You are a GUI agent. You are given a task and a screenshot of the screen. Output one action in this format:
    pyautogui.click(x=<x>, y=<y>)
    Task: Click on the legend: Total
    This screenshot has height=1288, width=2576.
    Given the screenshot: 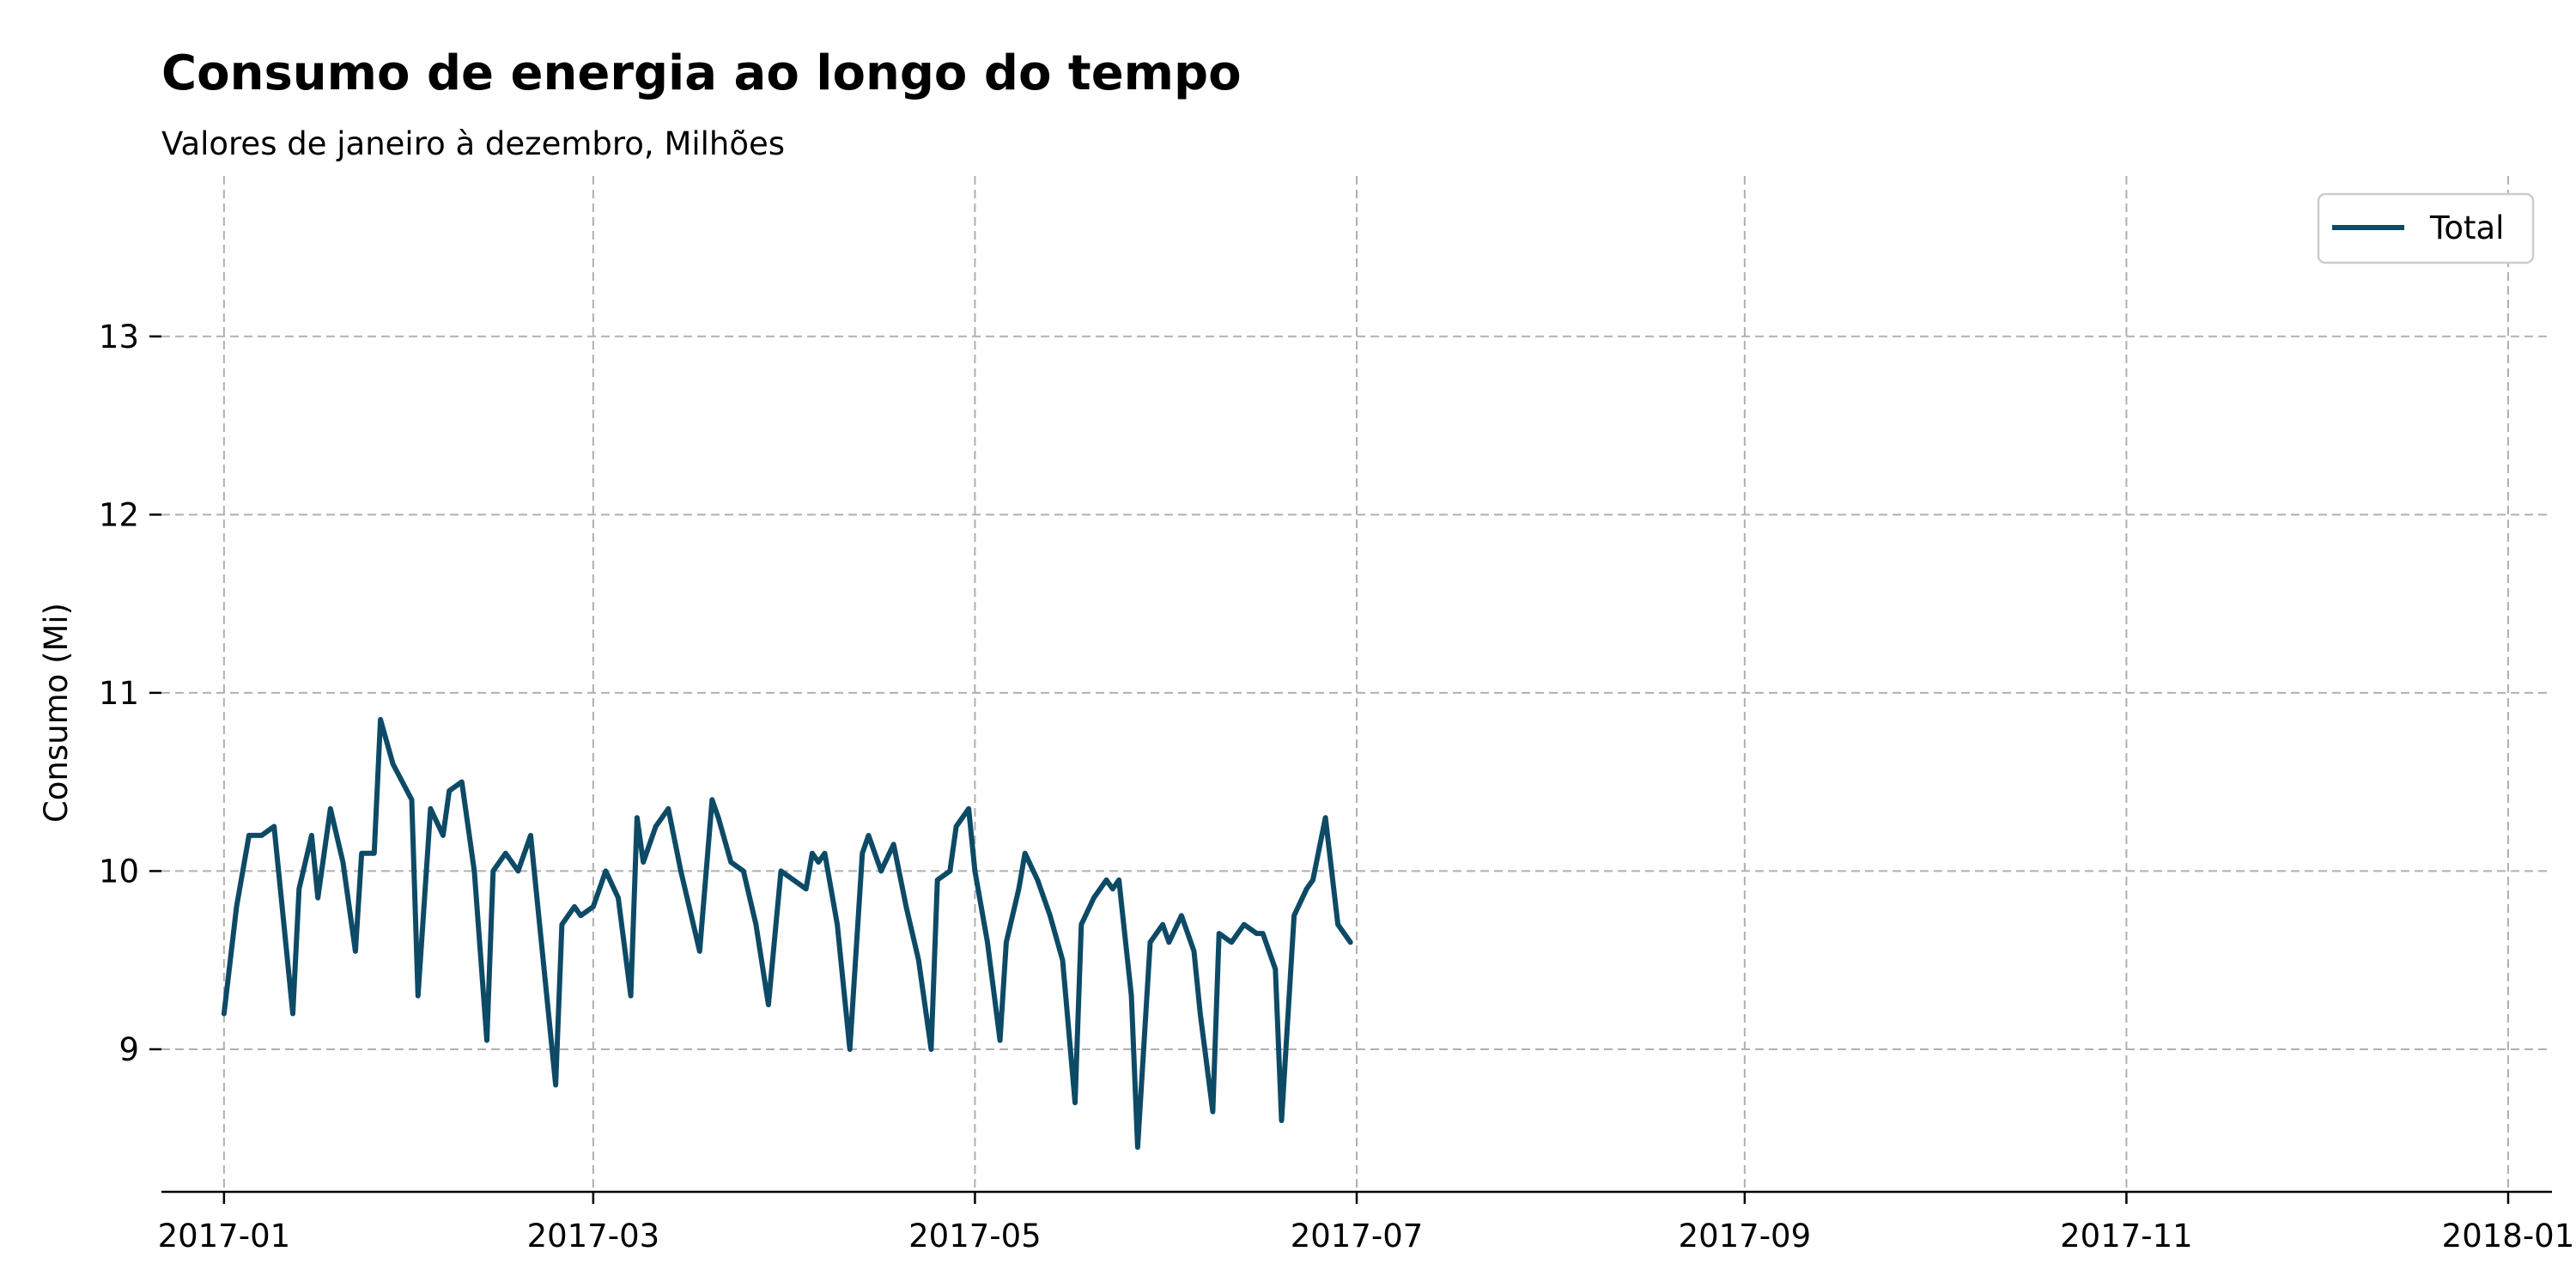 What is the action you would take?
    pyautogui.click(x=2426, y=228)
    